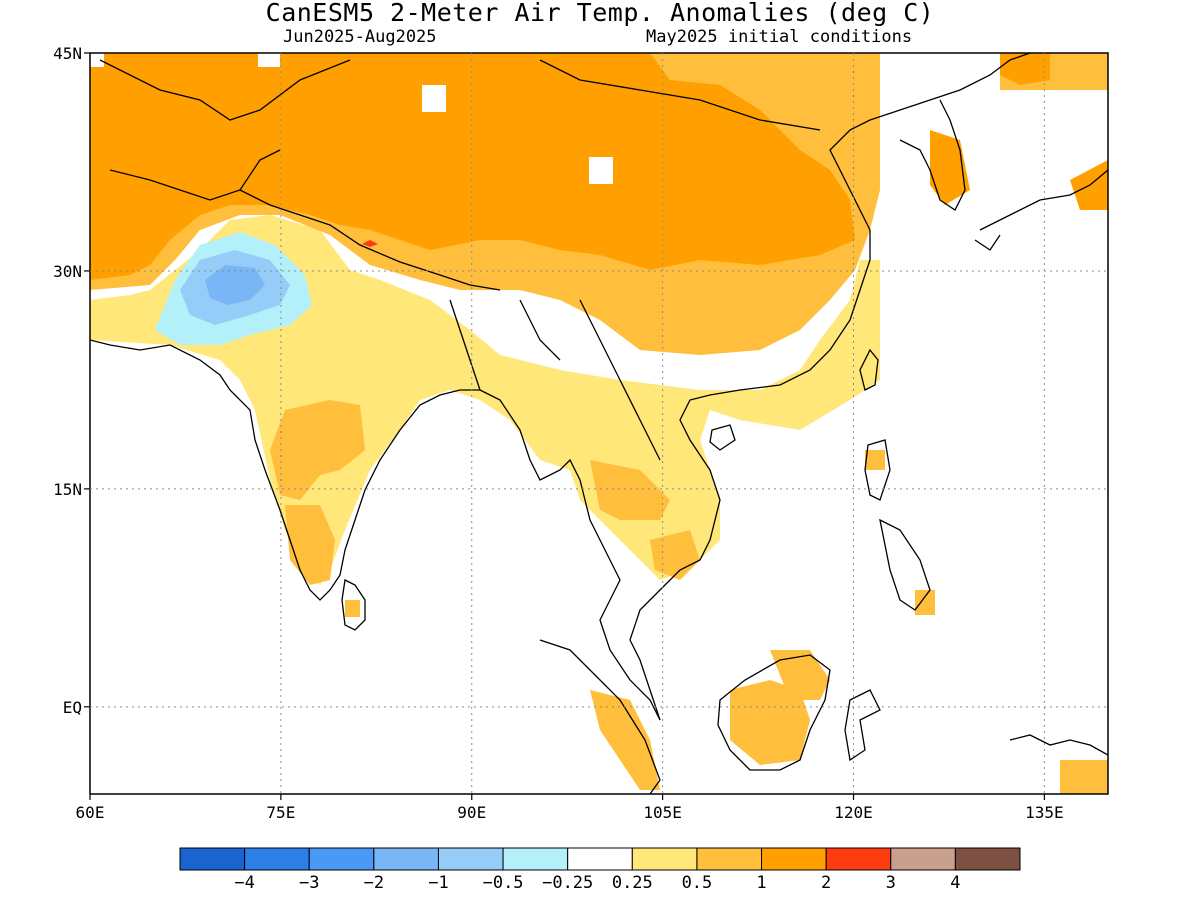  I want to click on anomaly-region-mid-blue-pakistan, so click(235, 285).